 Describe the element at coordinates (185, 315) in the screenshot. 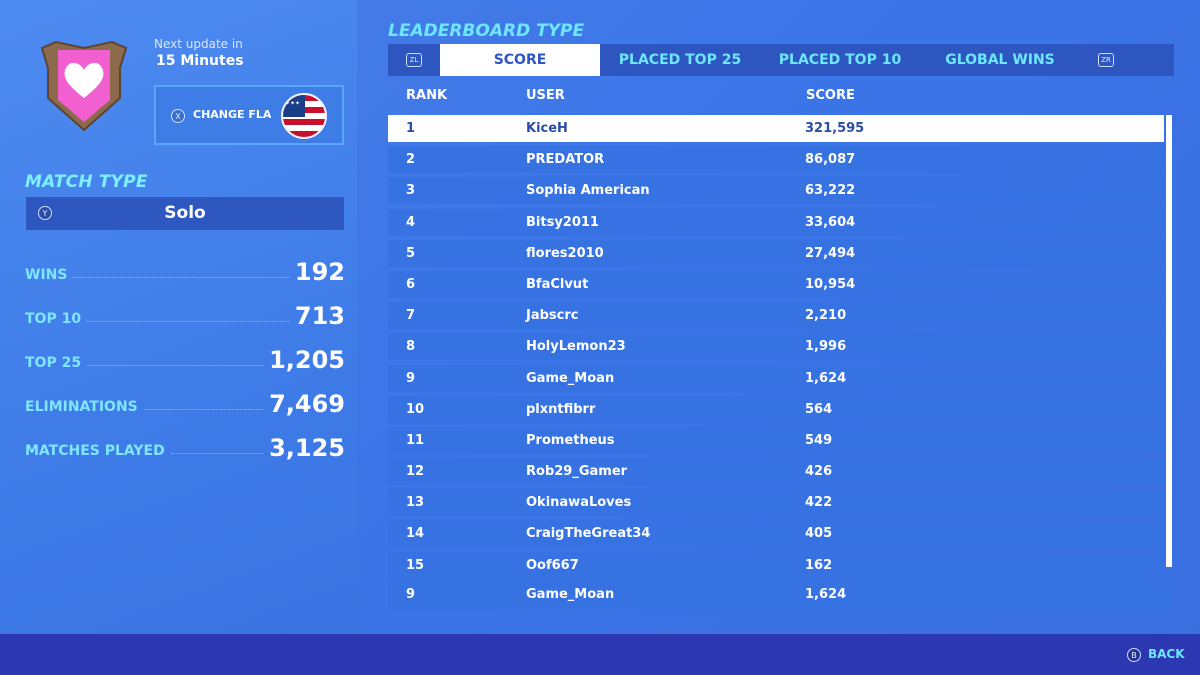

I see `stat-top-10: TOP 10 713` at that location.